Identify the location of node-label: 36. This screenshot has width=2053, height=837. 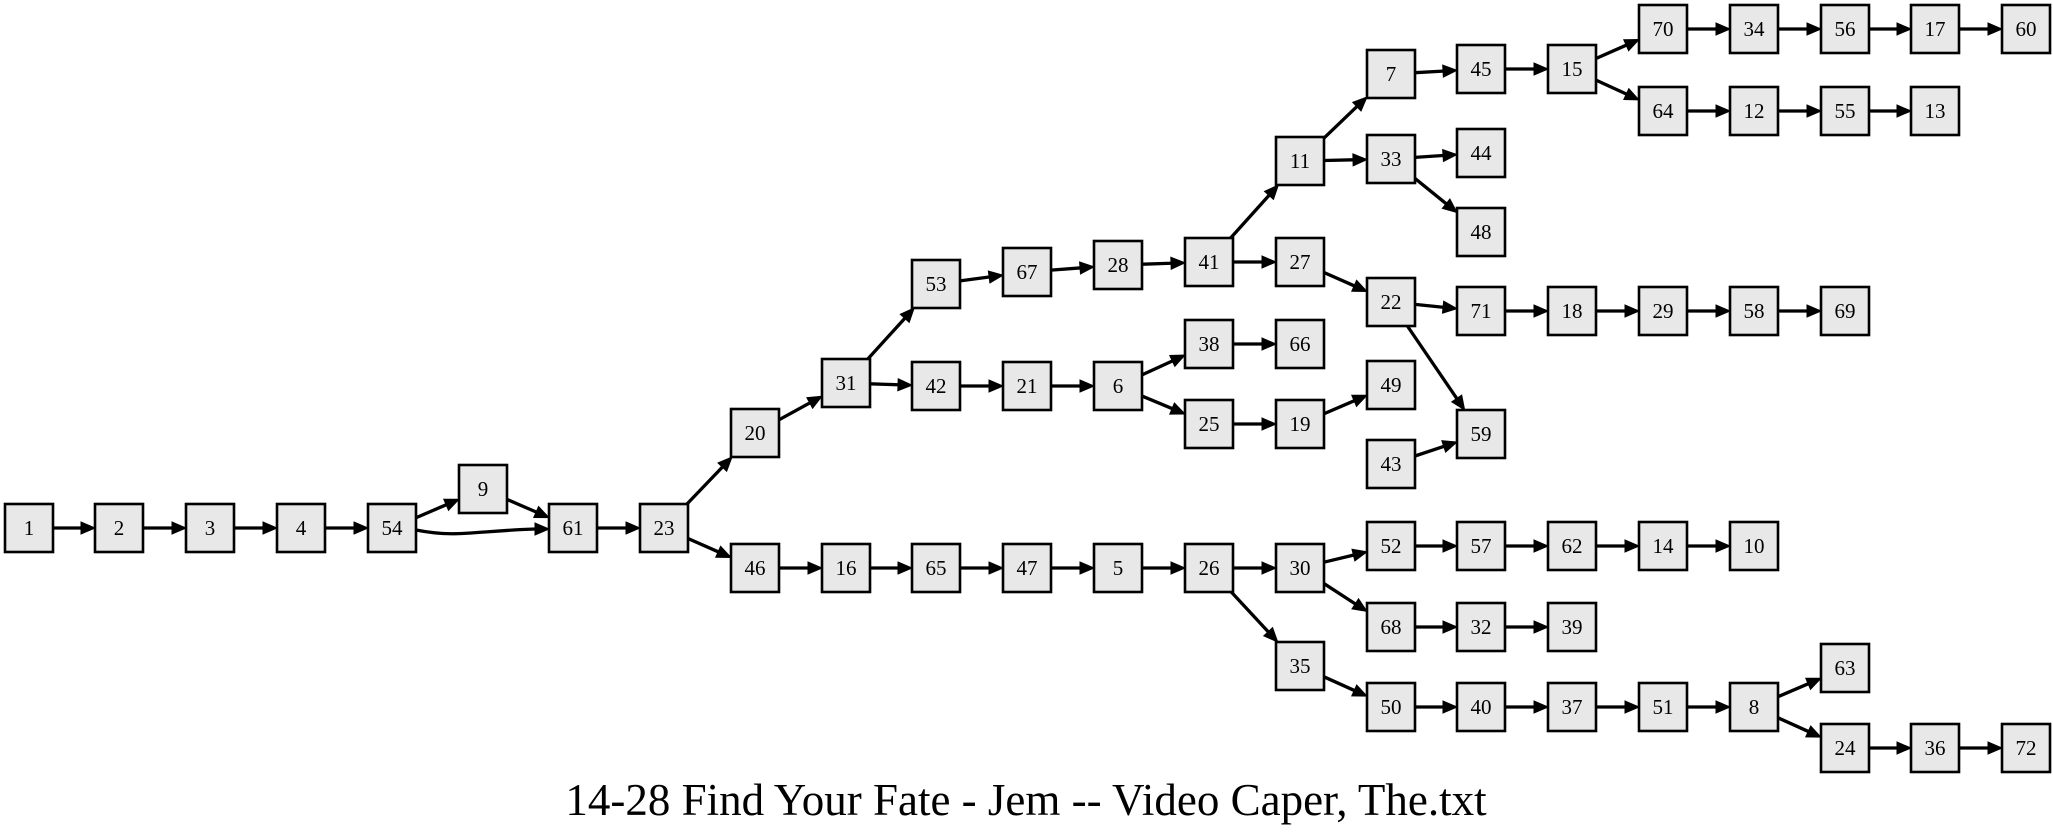
(1935, 748).